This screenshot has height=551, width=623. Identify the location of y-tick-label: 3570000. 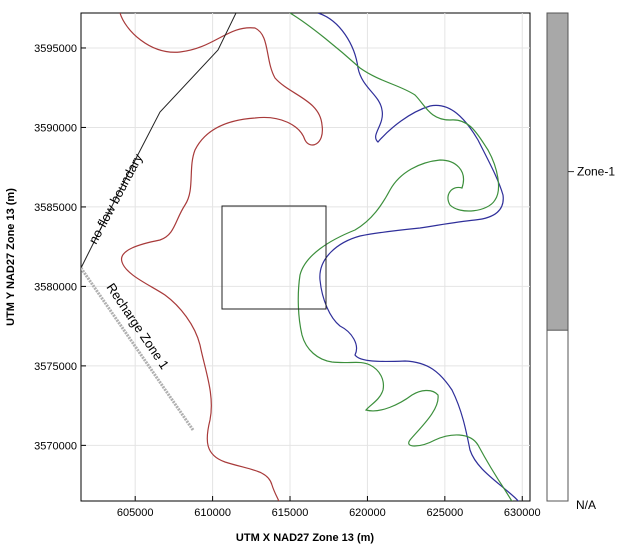
(55, 446).